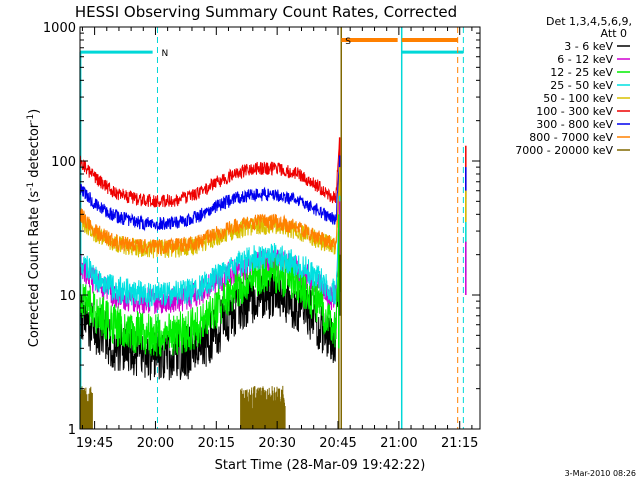  Describe the element at coordinates (320, 465) in the screenshot. I see `x-axis-label: Start Time (28-Mar-09 19:42:22)` at that location.